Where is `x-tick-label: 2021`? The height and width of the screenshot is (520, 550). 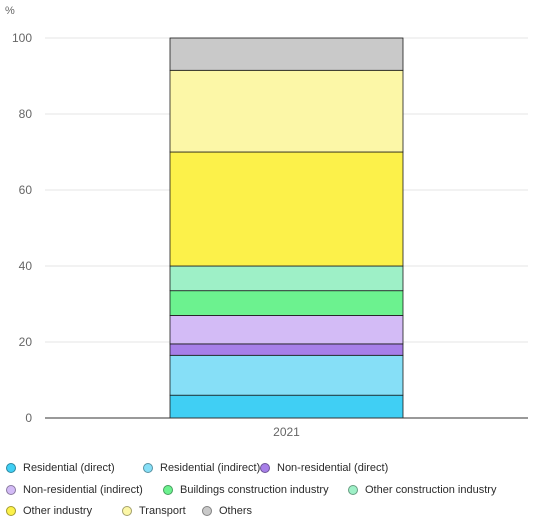
x-tick-label: 2021 is located at coordinates (286, 432).